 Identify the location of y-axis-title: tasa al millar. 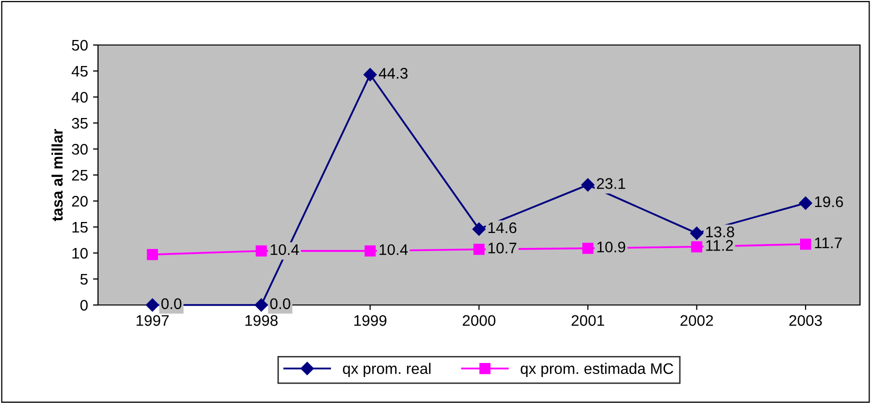
(57, 175).